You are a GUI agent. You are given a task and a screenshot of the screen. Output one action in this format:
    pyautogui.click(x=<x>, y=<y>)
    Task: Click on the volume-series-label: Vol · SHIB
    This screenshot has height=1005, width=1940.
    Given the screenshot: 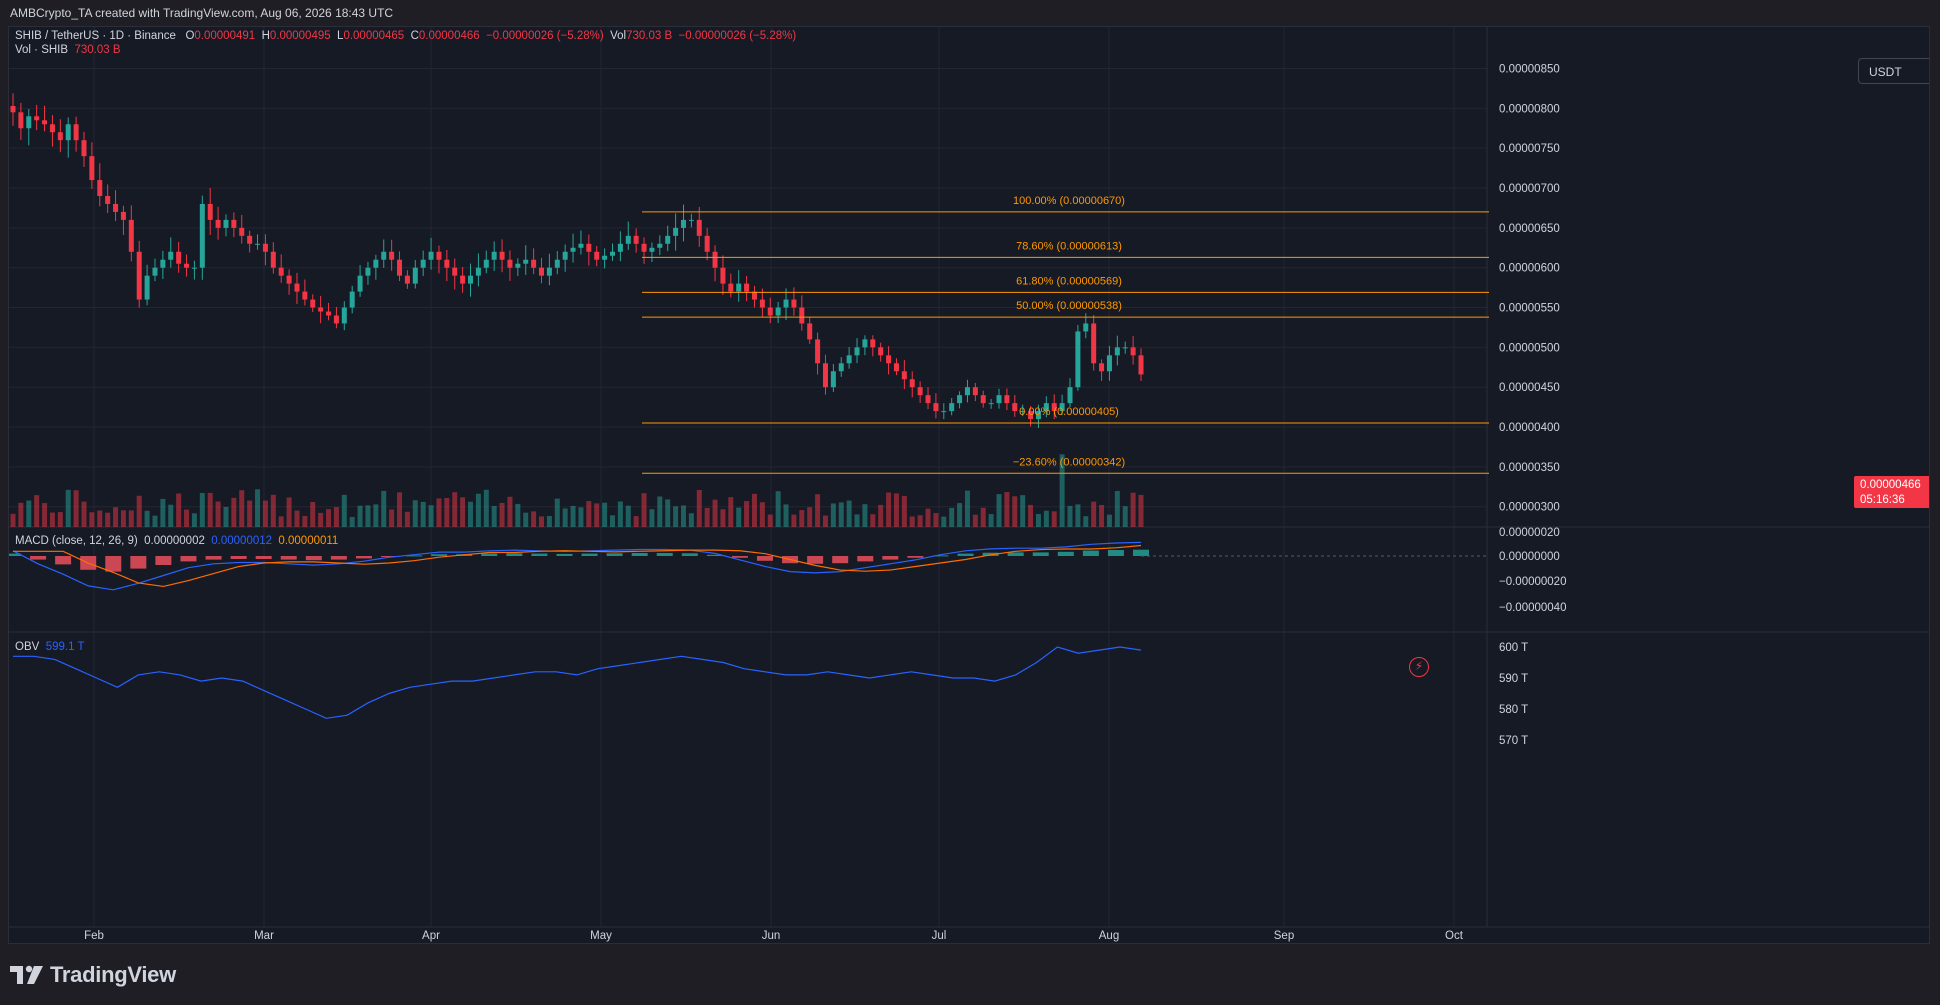 What is the action you would take?
    pyautogui.click(x=42, y=50)
    